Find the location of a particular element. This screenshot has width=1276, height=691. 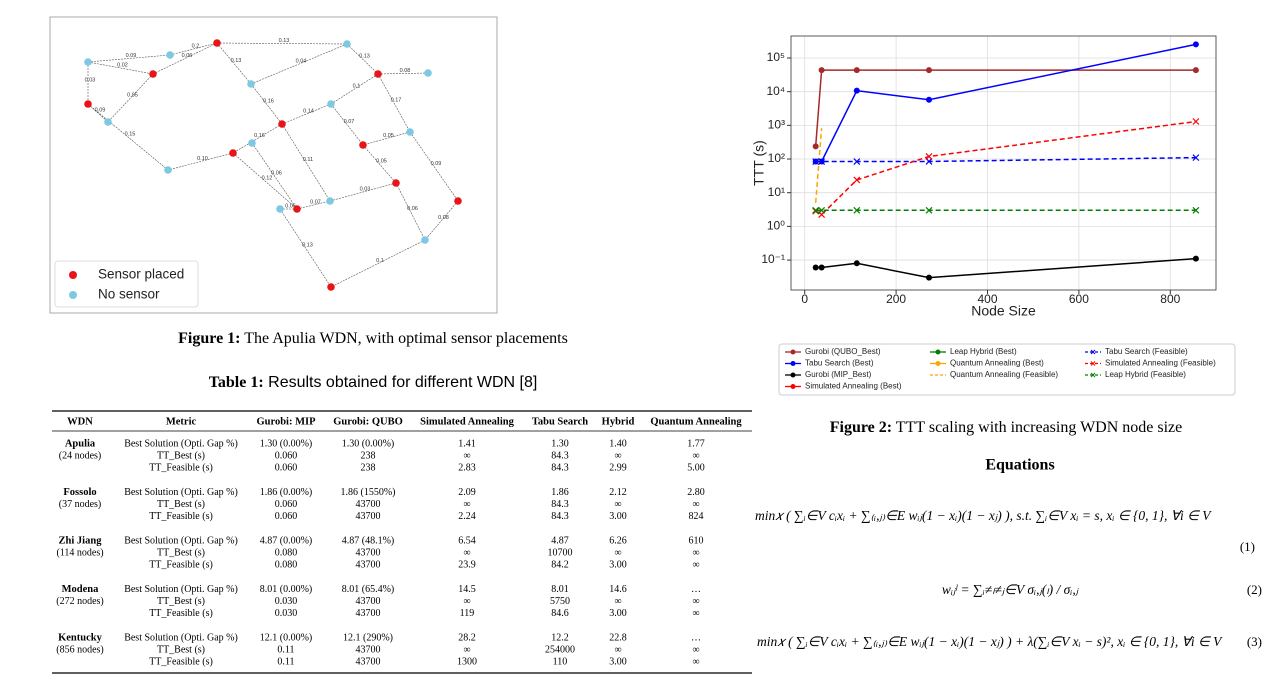

equations-heading: Equations is located at coordinates (1019, 465).